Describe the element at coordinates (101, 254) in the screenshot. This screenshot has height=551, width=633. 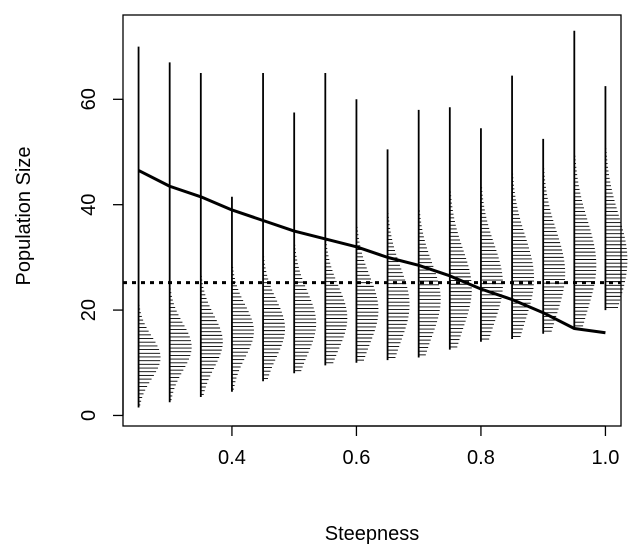
I see `y-axis: 0 20 40 60` at that location.